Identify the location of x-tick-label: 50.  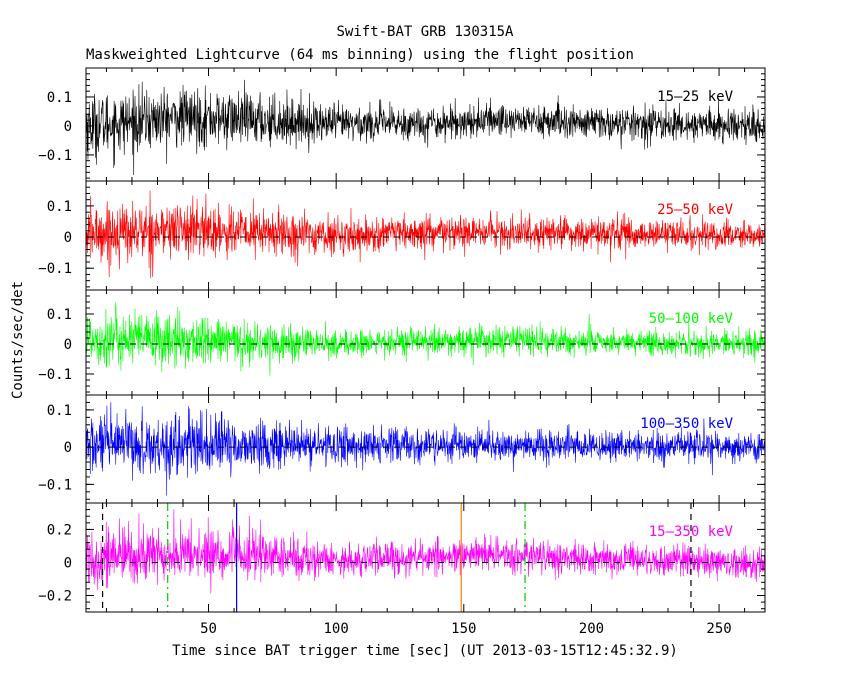
(208, 629).